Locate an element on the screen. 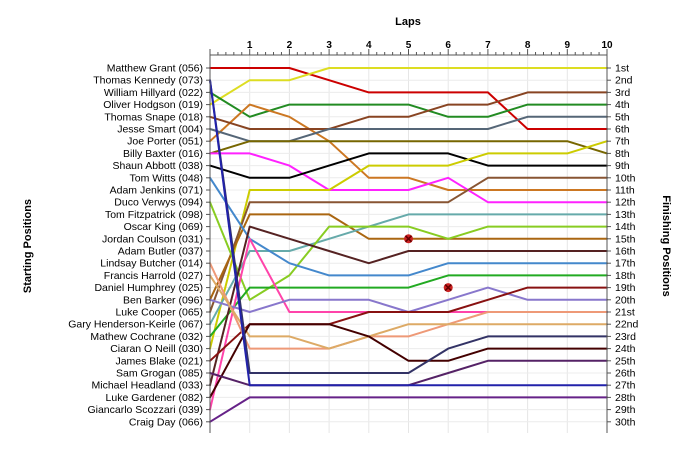 The height and width of the screenshot is (455, 700). starting-position-label: Oliver Hodgson (019) is located at coordinates (153, 105).